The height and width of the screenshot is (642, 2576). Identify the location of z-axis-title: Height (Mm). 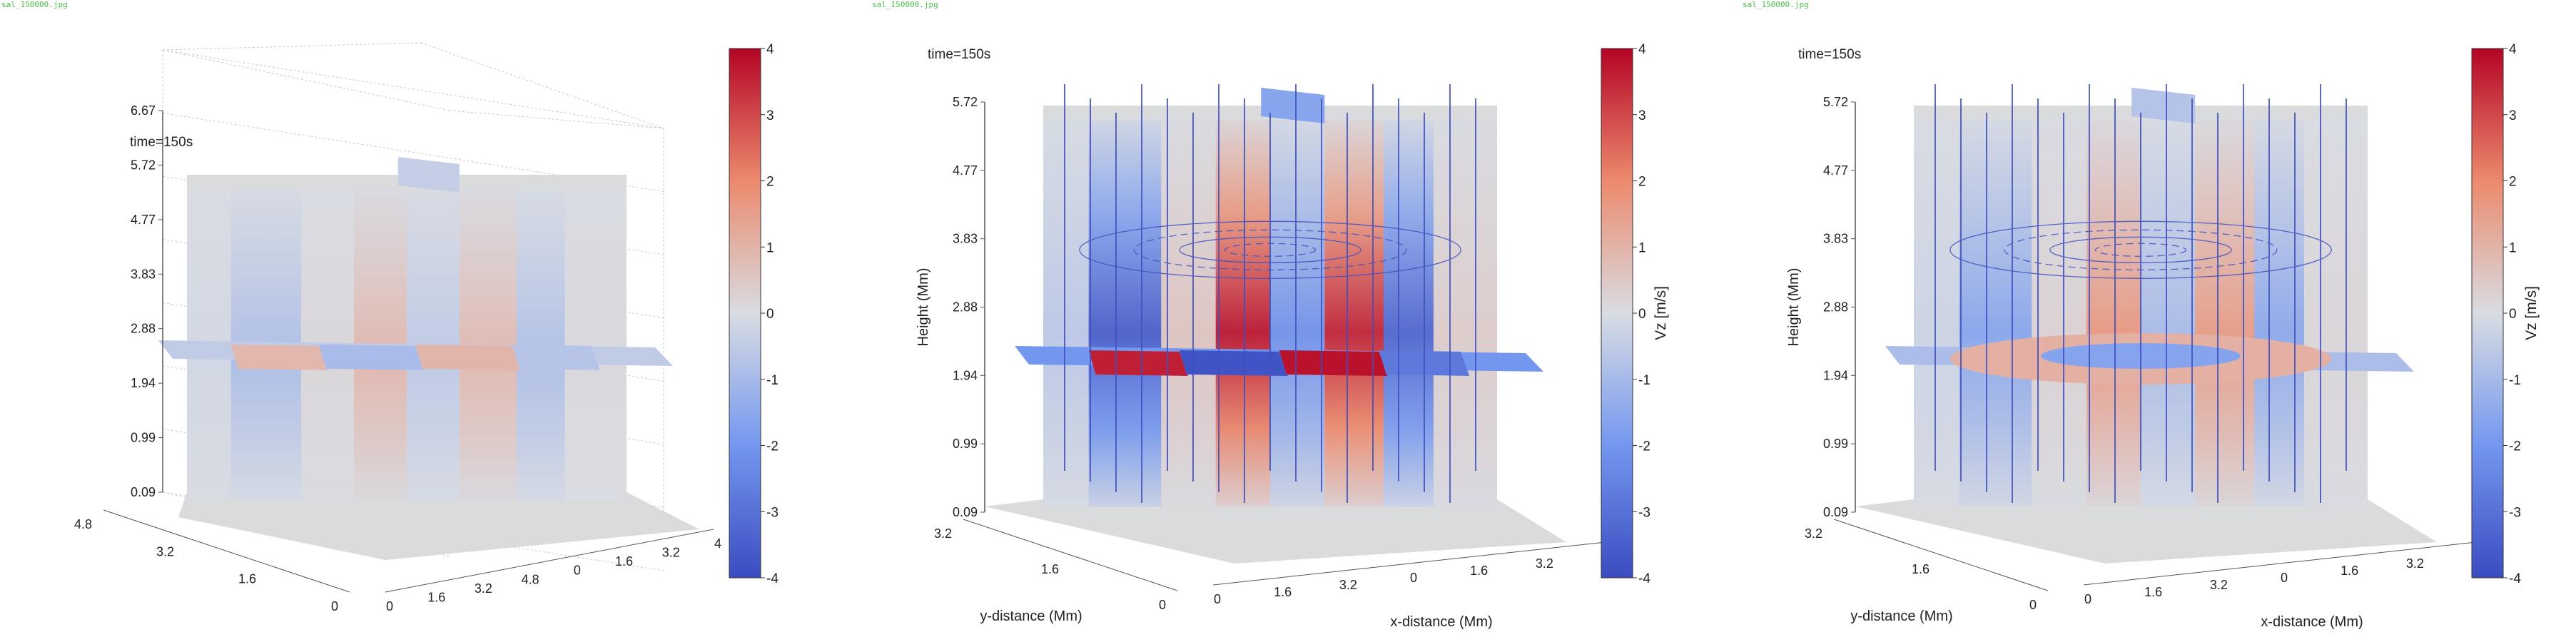
(1794, 307).